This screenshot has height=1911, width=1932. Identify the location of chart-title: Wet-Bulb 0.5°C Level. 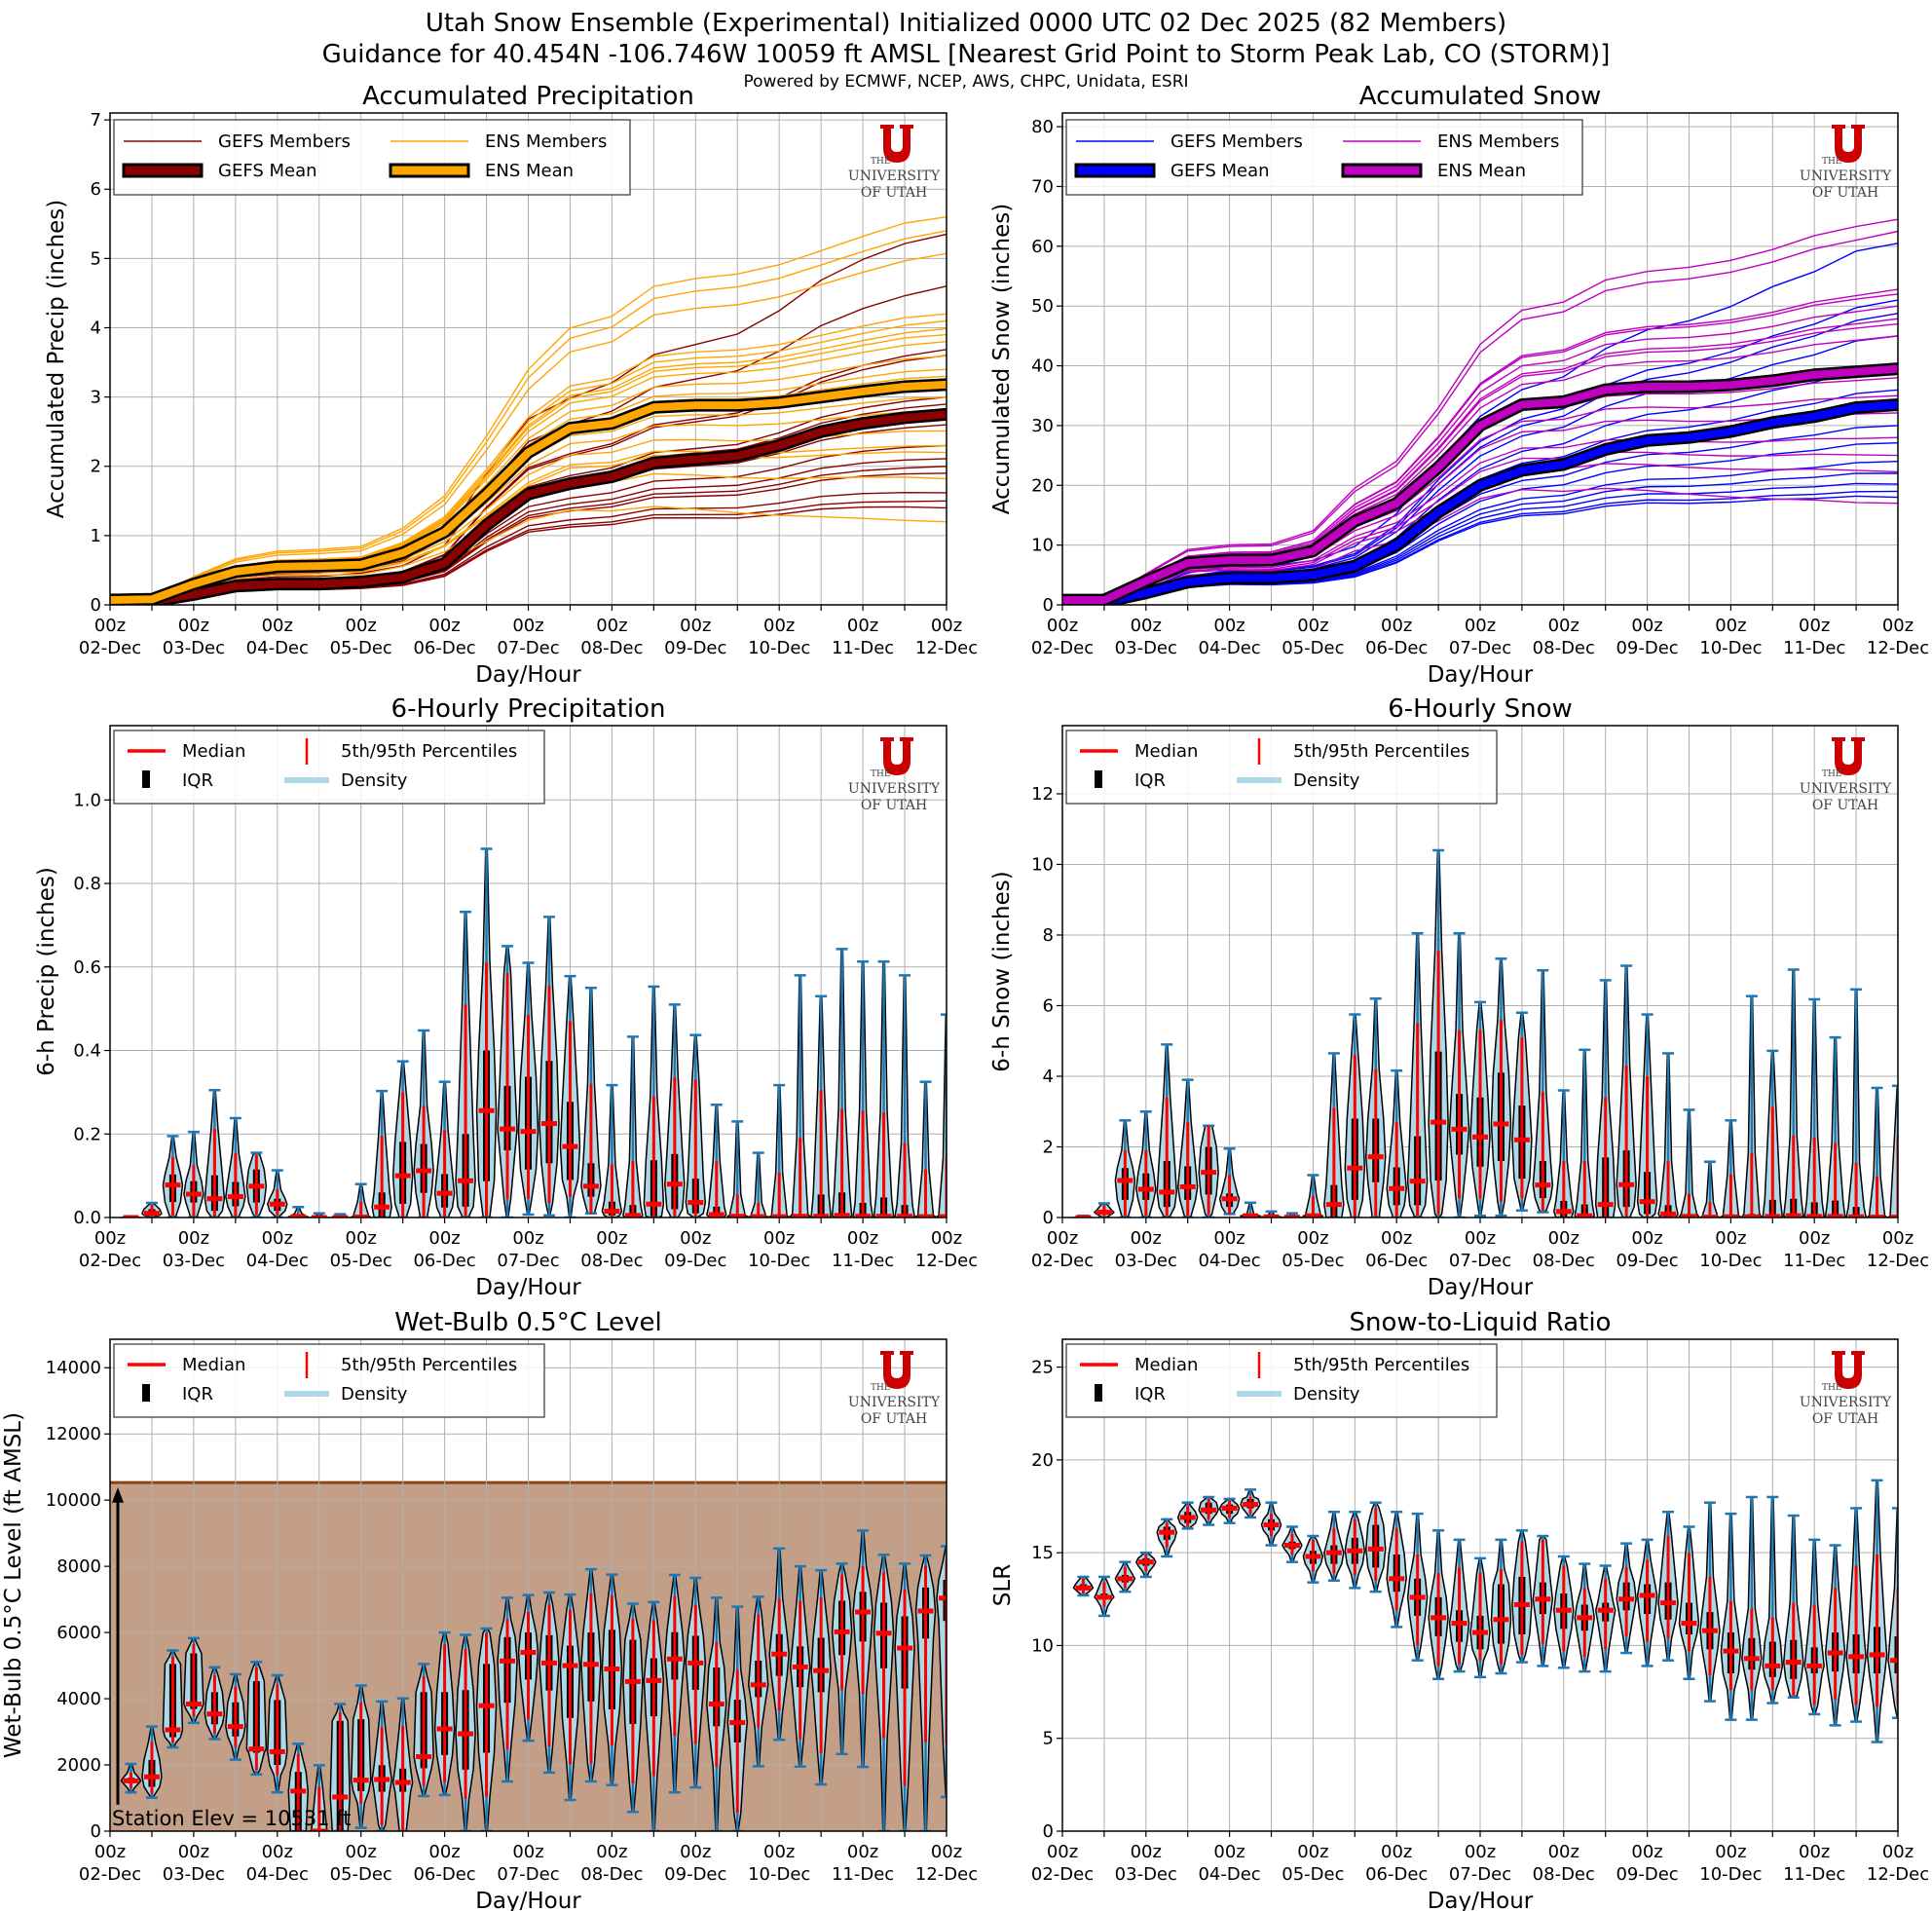
(528, 1323).